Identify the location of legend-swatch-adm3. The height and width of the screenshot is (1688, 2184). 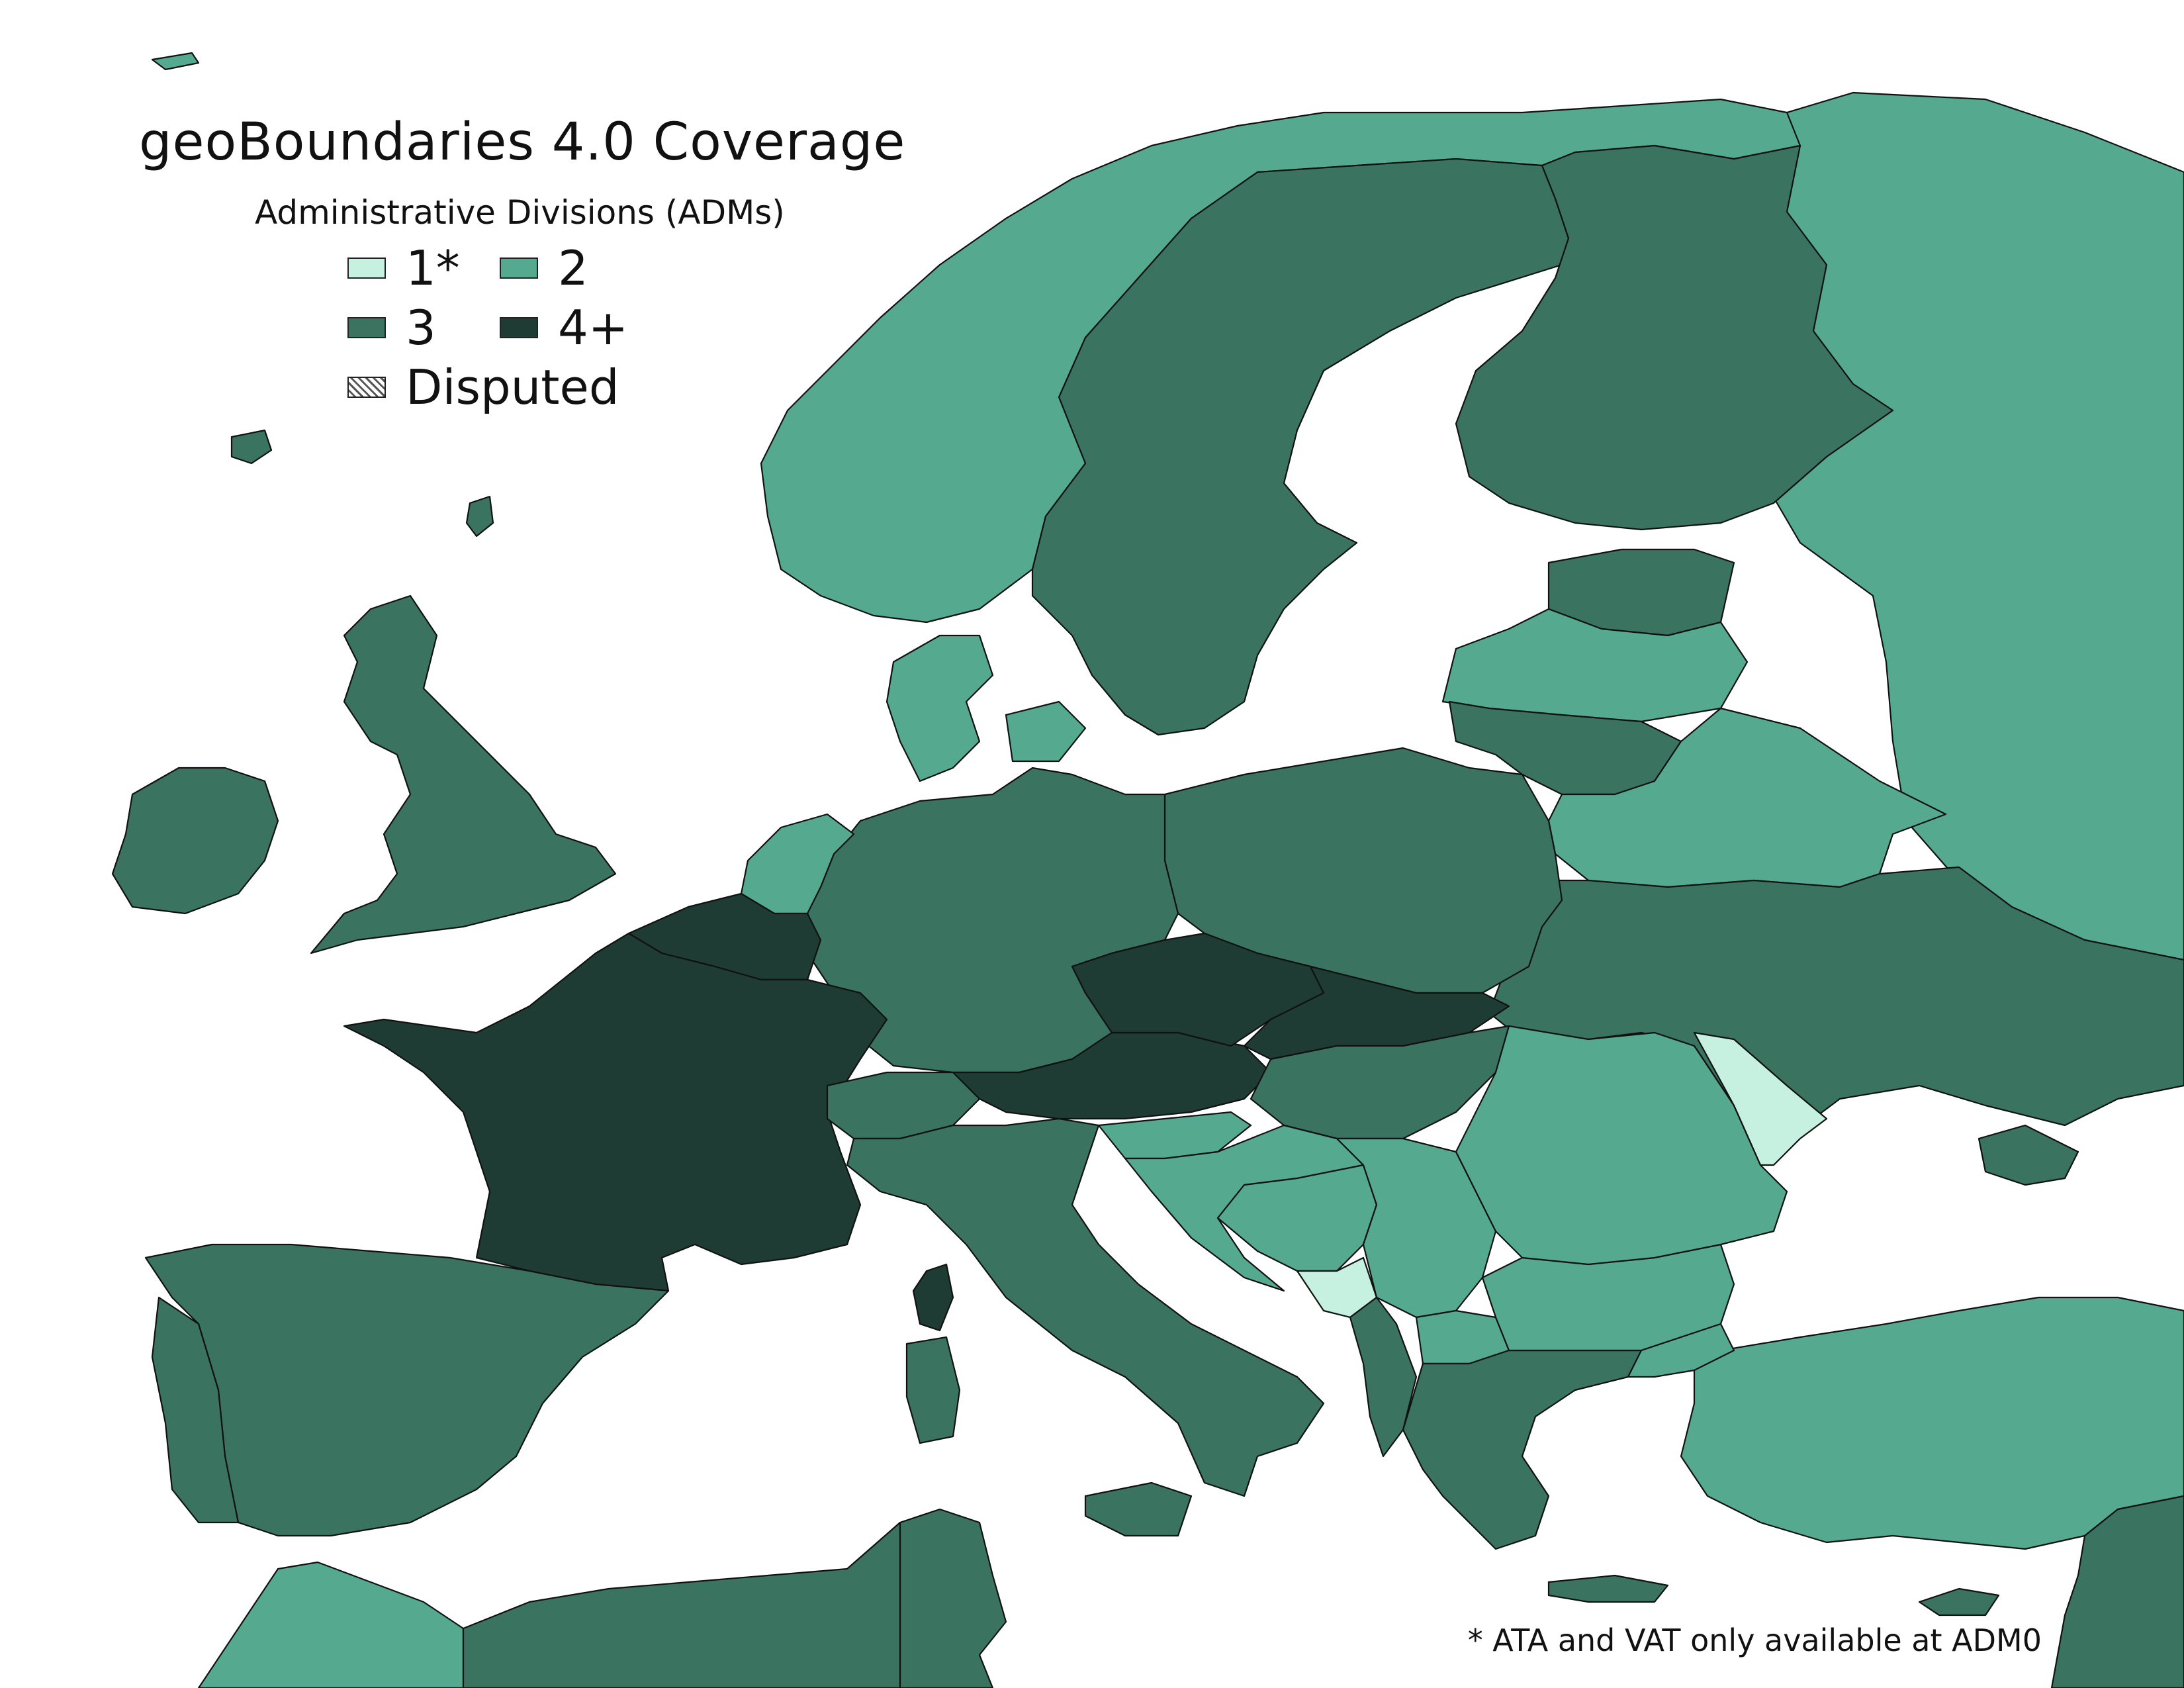
(366, 327).